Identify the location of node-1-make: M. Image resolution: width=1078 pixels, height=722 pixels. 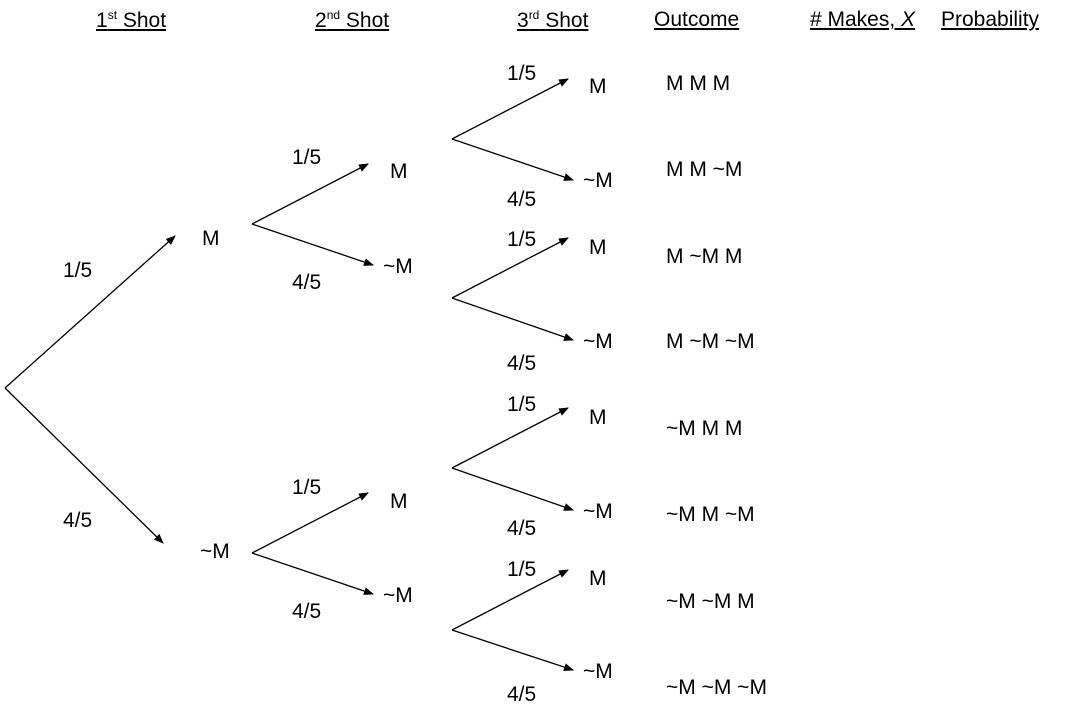
(211, 238).